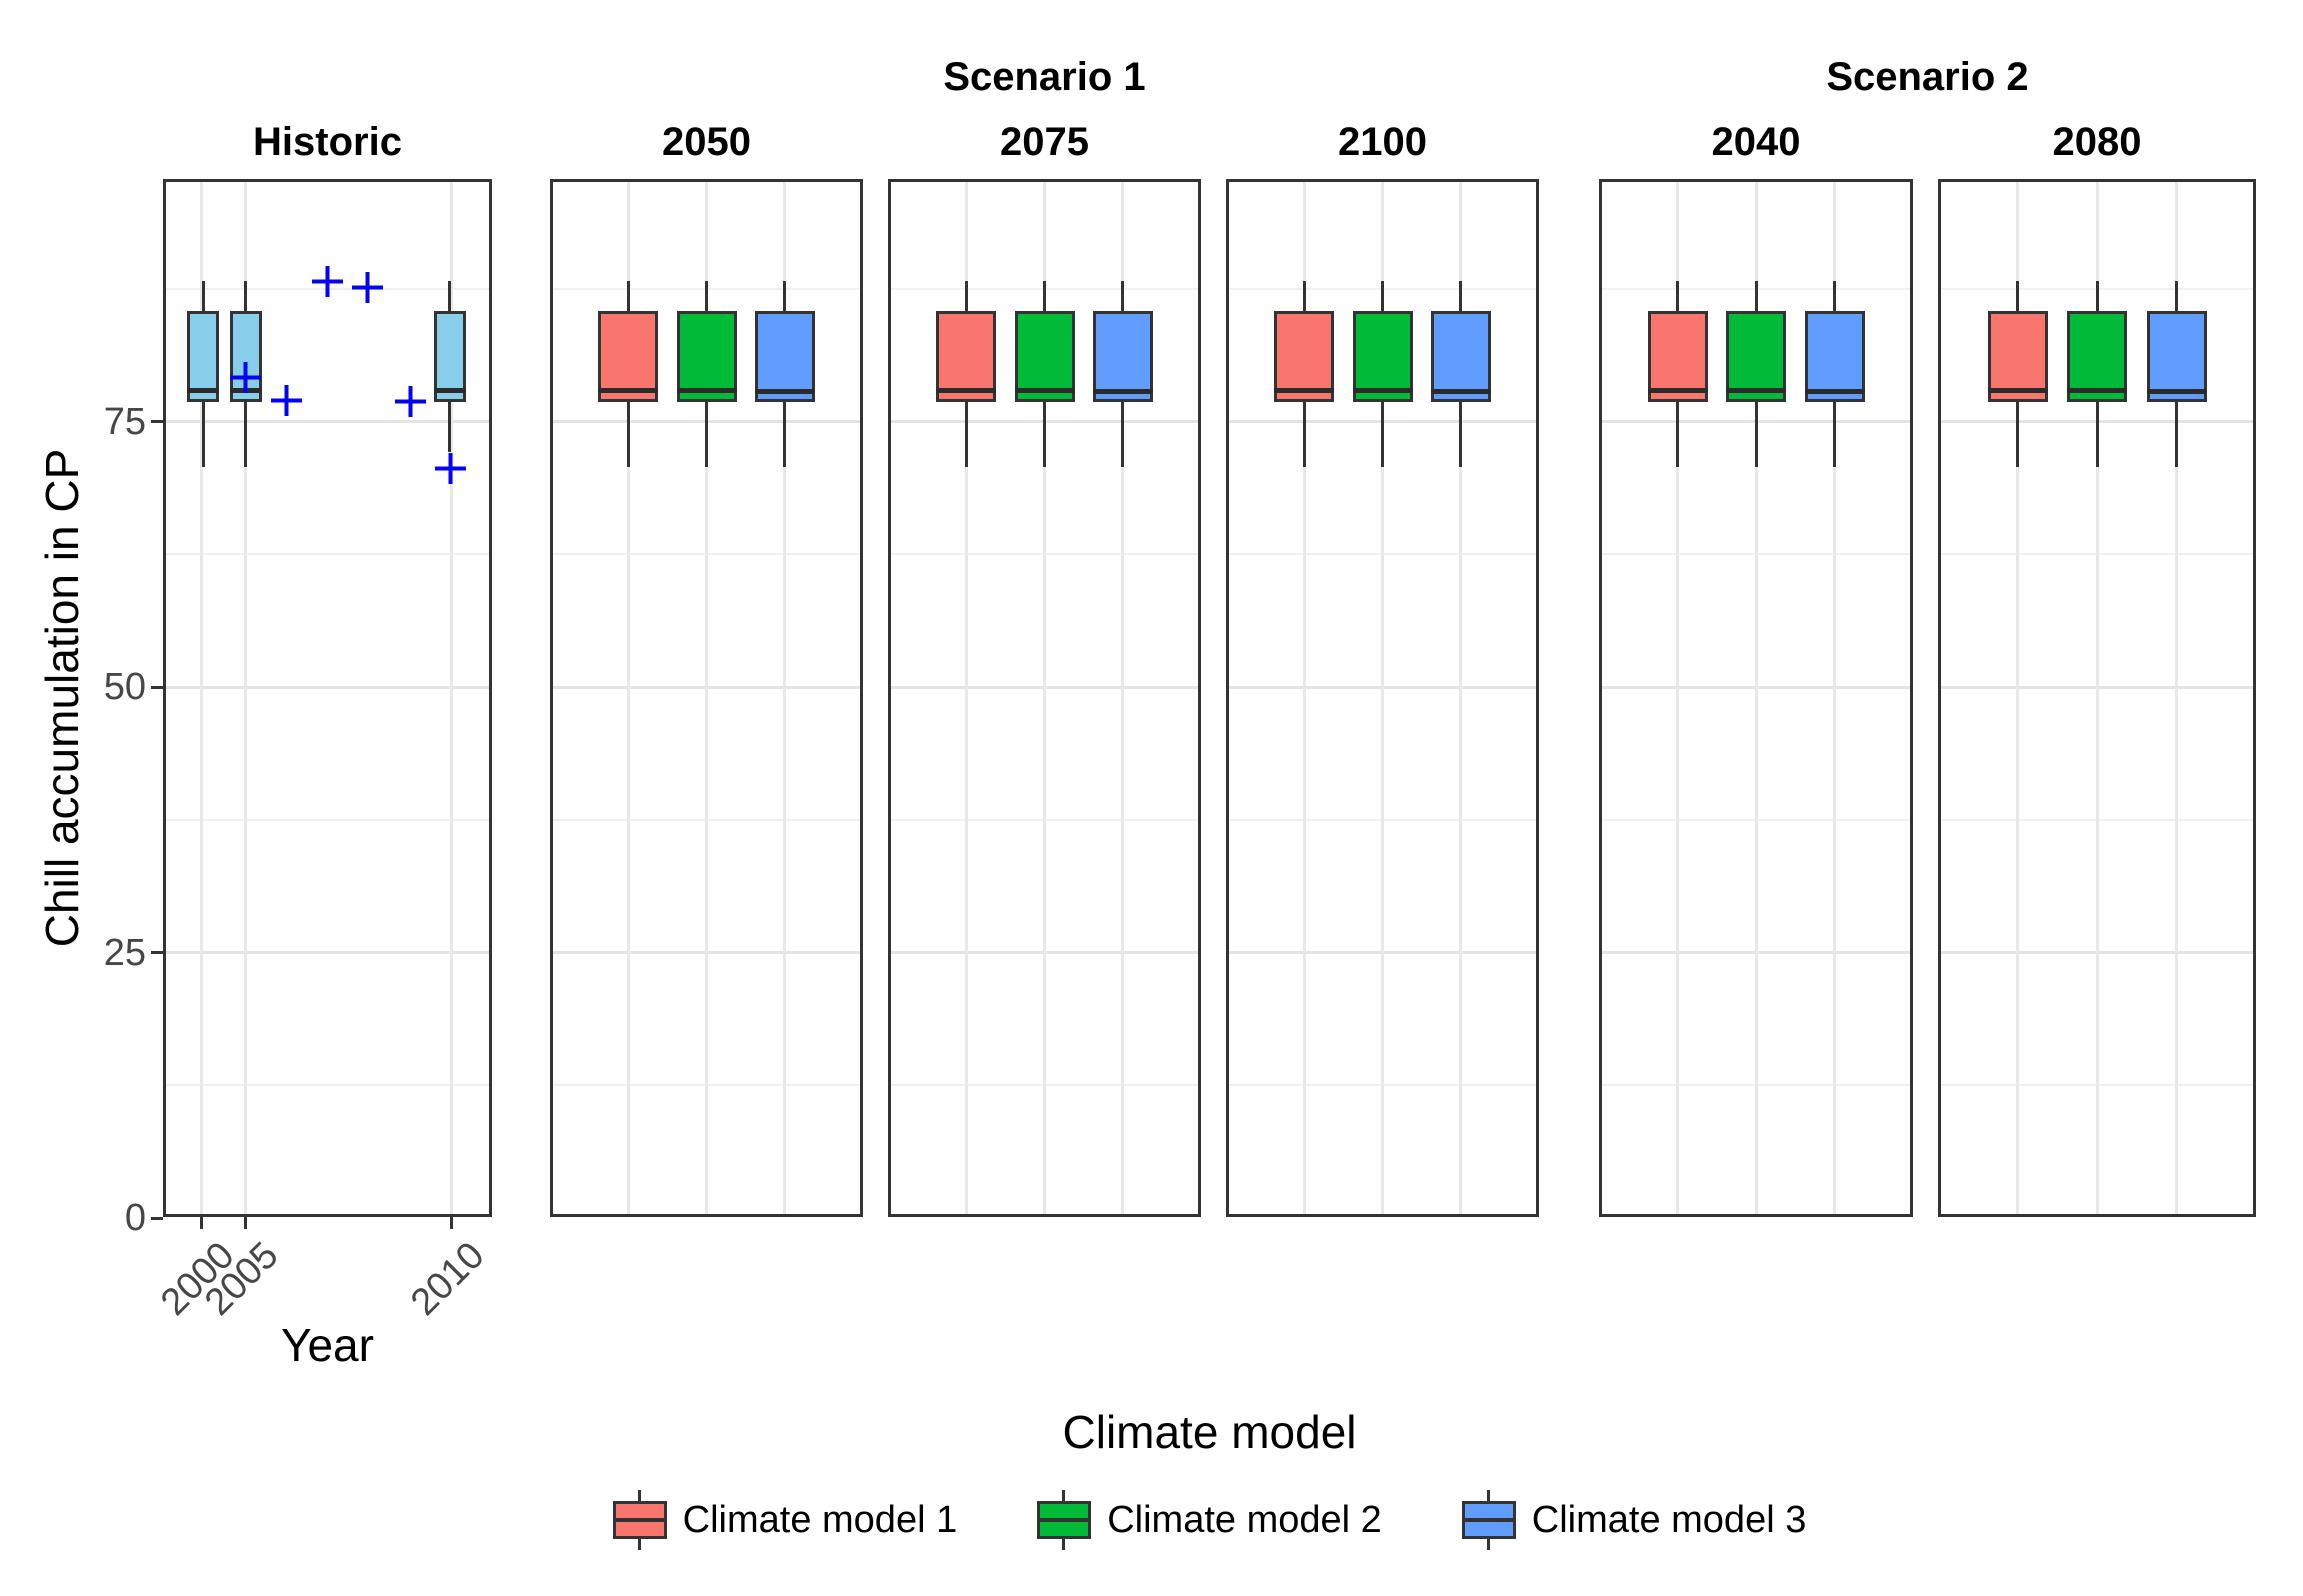 Image resolution: width=2303 pixels, height=1596 pixels. I want to click on legend-item: Climate model 2, so click(1209, 1520).